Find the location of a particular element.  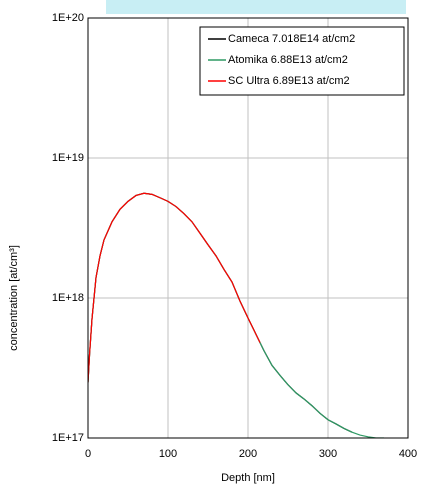

y-tick-label: 1E+18 is located at coordinates (68, 298).